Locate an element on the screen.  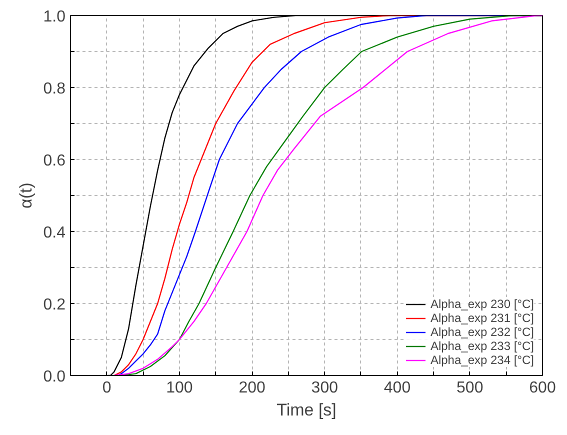
y-axis-title: α(t) is located at coordinates (26, 195).